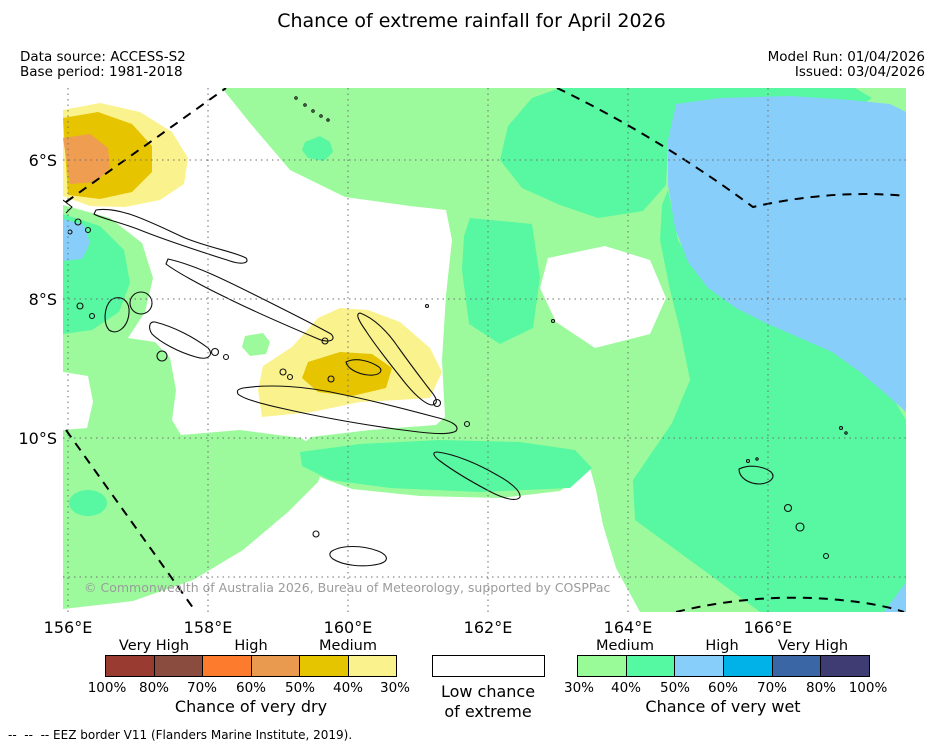 Image resolution: width=943 pixels, height=747 pixels. Describe the element at coordinates (256, 344) in the screenshot. I see `region-wet-light-patch-isabel` at that location.